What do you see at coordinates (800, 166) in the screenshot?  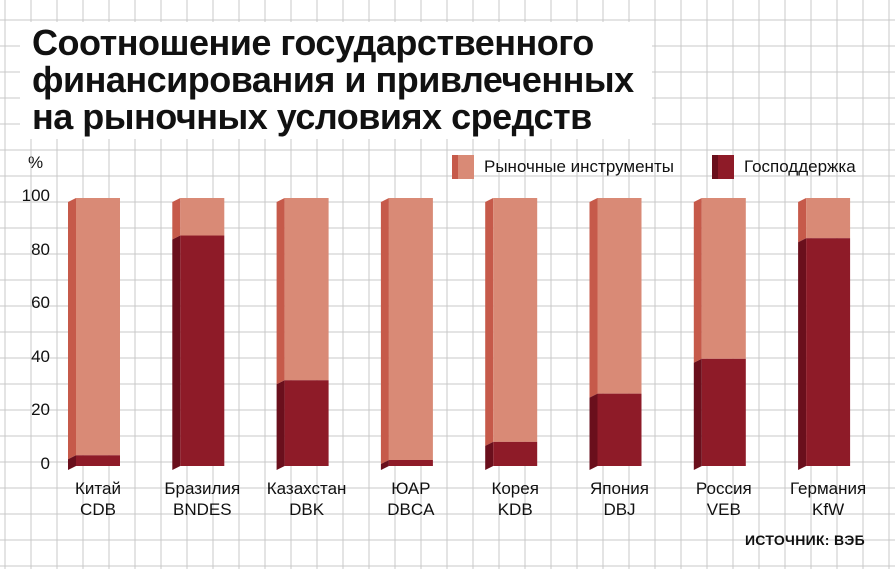 I see `legend-label-state: Господдержка` at bounding box center [800, 166].